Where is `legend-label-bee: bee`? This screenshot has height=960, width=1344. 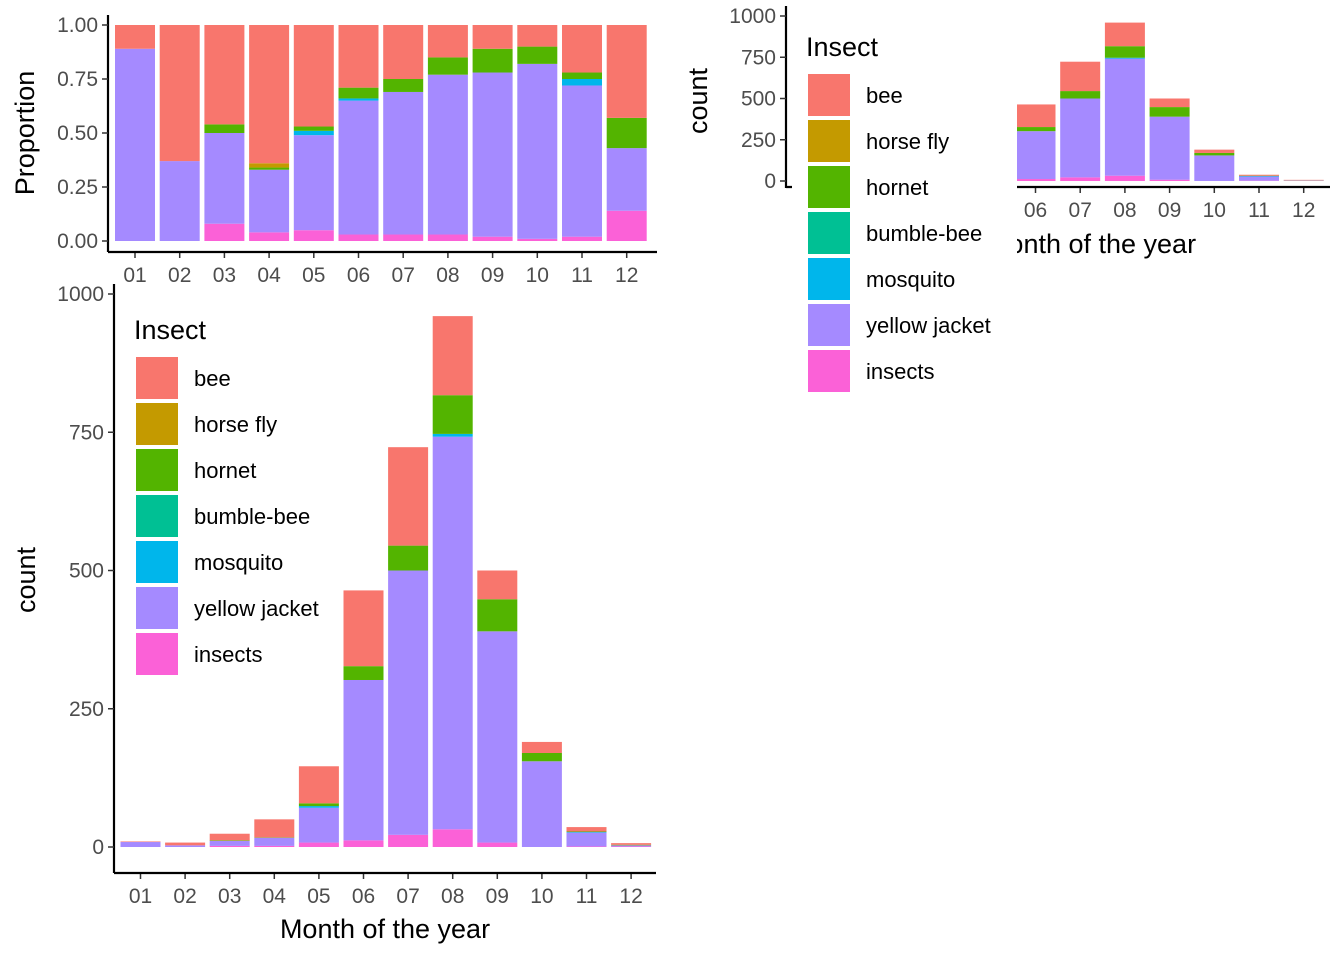
legend-label-bee: bee is located at coordinates (884, 95).